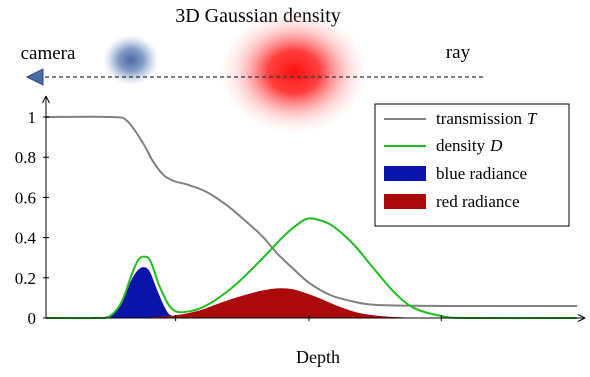 This screenshot has width=590, height=377. I want to click on y-ticks: 0 0.2 0.4 0.6 0.8 1, so click(32, 218).